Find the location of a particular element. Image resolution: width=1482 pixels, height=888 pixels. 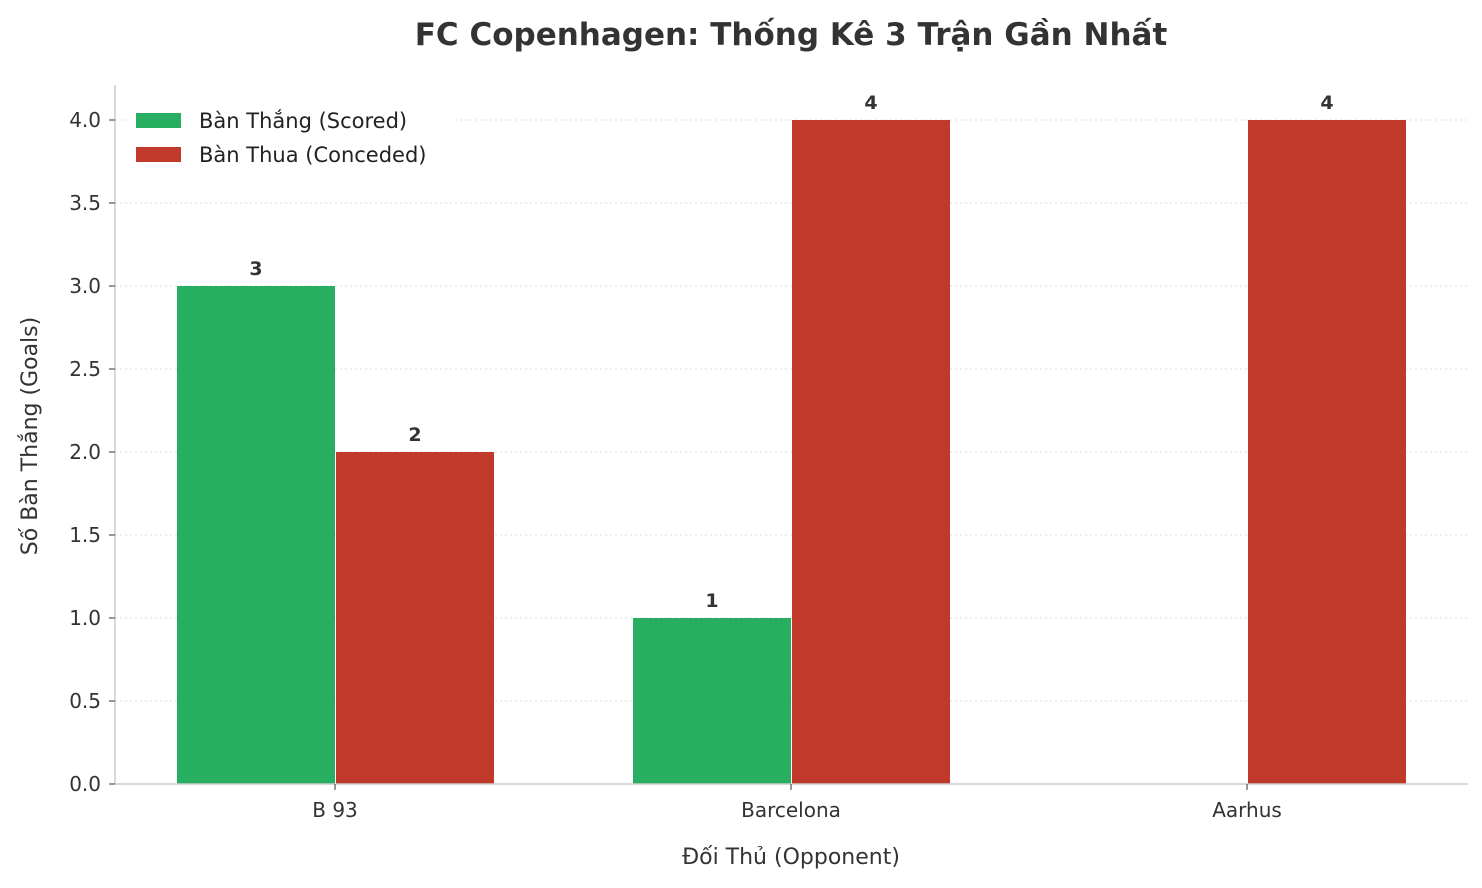

legend: Bàn Thắng (Scored) Bàn Thua (Conceded) is located at coordinates (291, 138).